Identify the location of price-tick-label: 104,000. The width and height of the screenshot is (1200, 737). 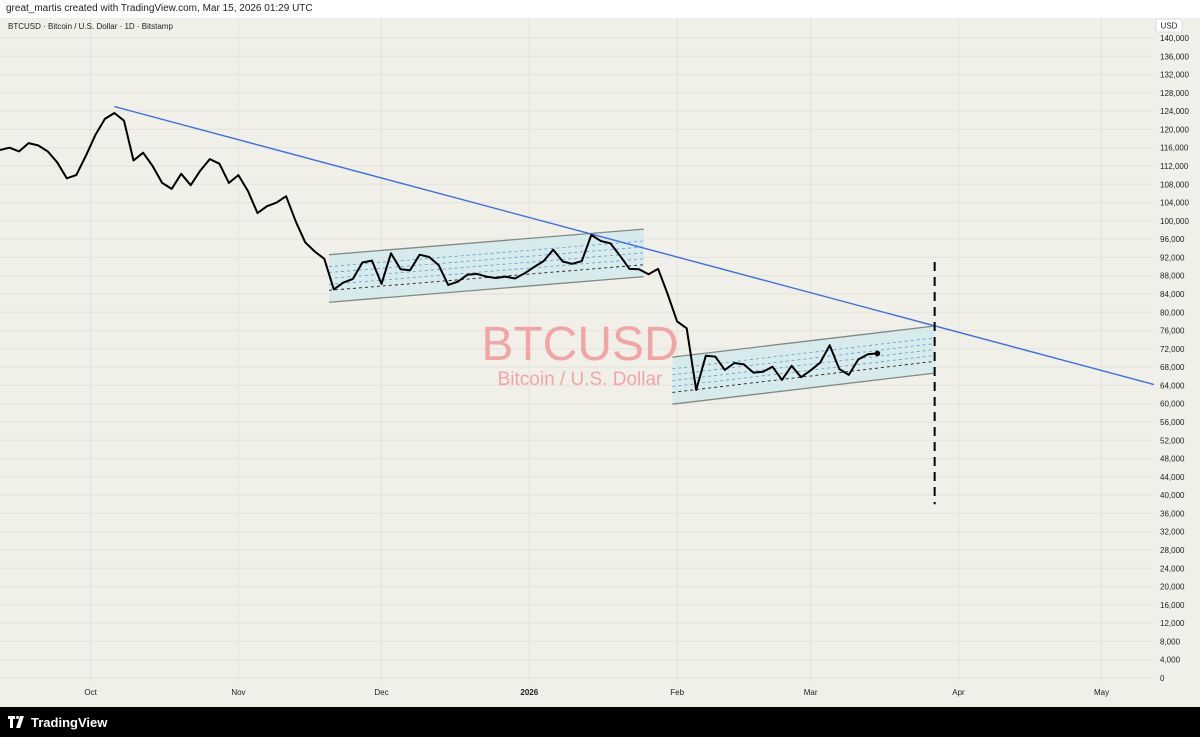
(1174, 203).